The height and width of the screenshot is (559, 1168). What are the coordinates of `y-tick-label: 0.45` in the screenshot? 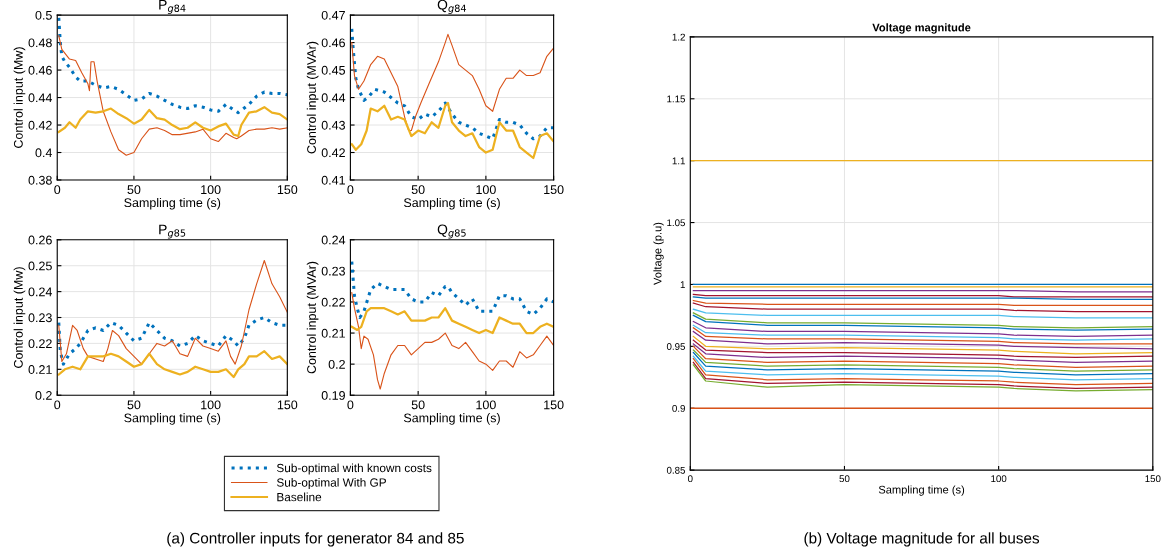 It's located at (333, 70).